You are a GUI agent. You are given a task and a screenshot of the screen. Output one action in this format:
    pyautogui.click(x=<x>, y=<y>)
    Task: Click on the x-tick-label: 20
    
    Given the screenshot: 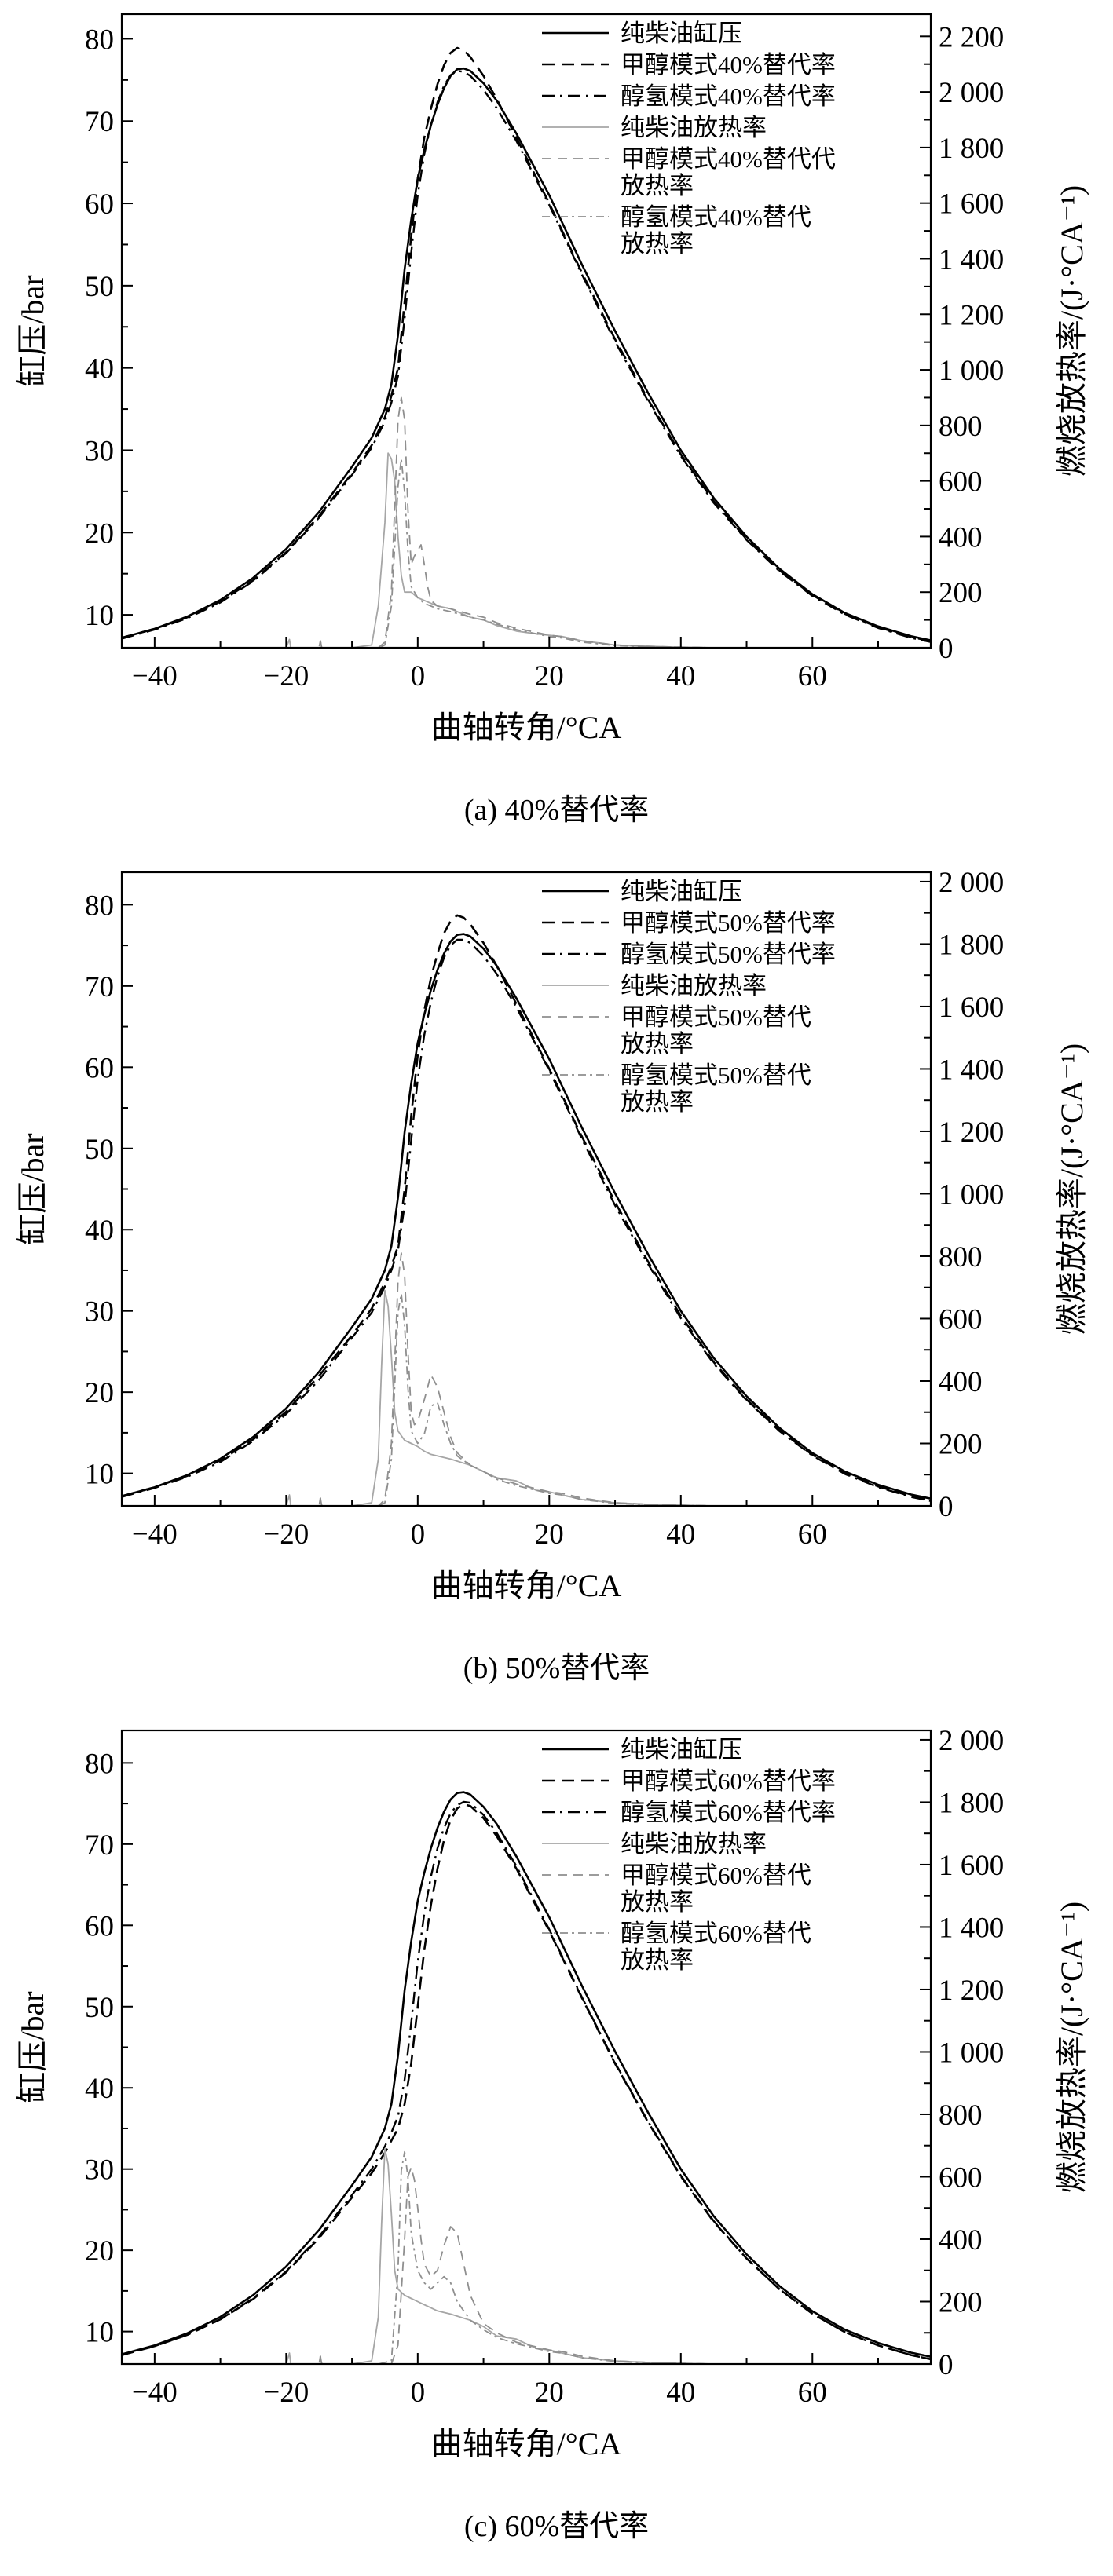 What is the action you would take?
    pyautogui.click(x=549, y=1534)
    